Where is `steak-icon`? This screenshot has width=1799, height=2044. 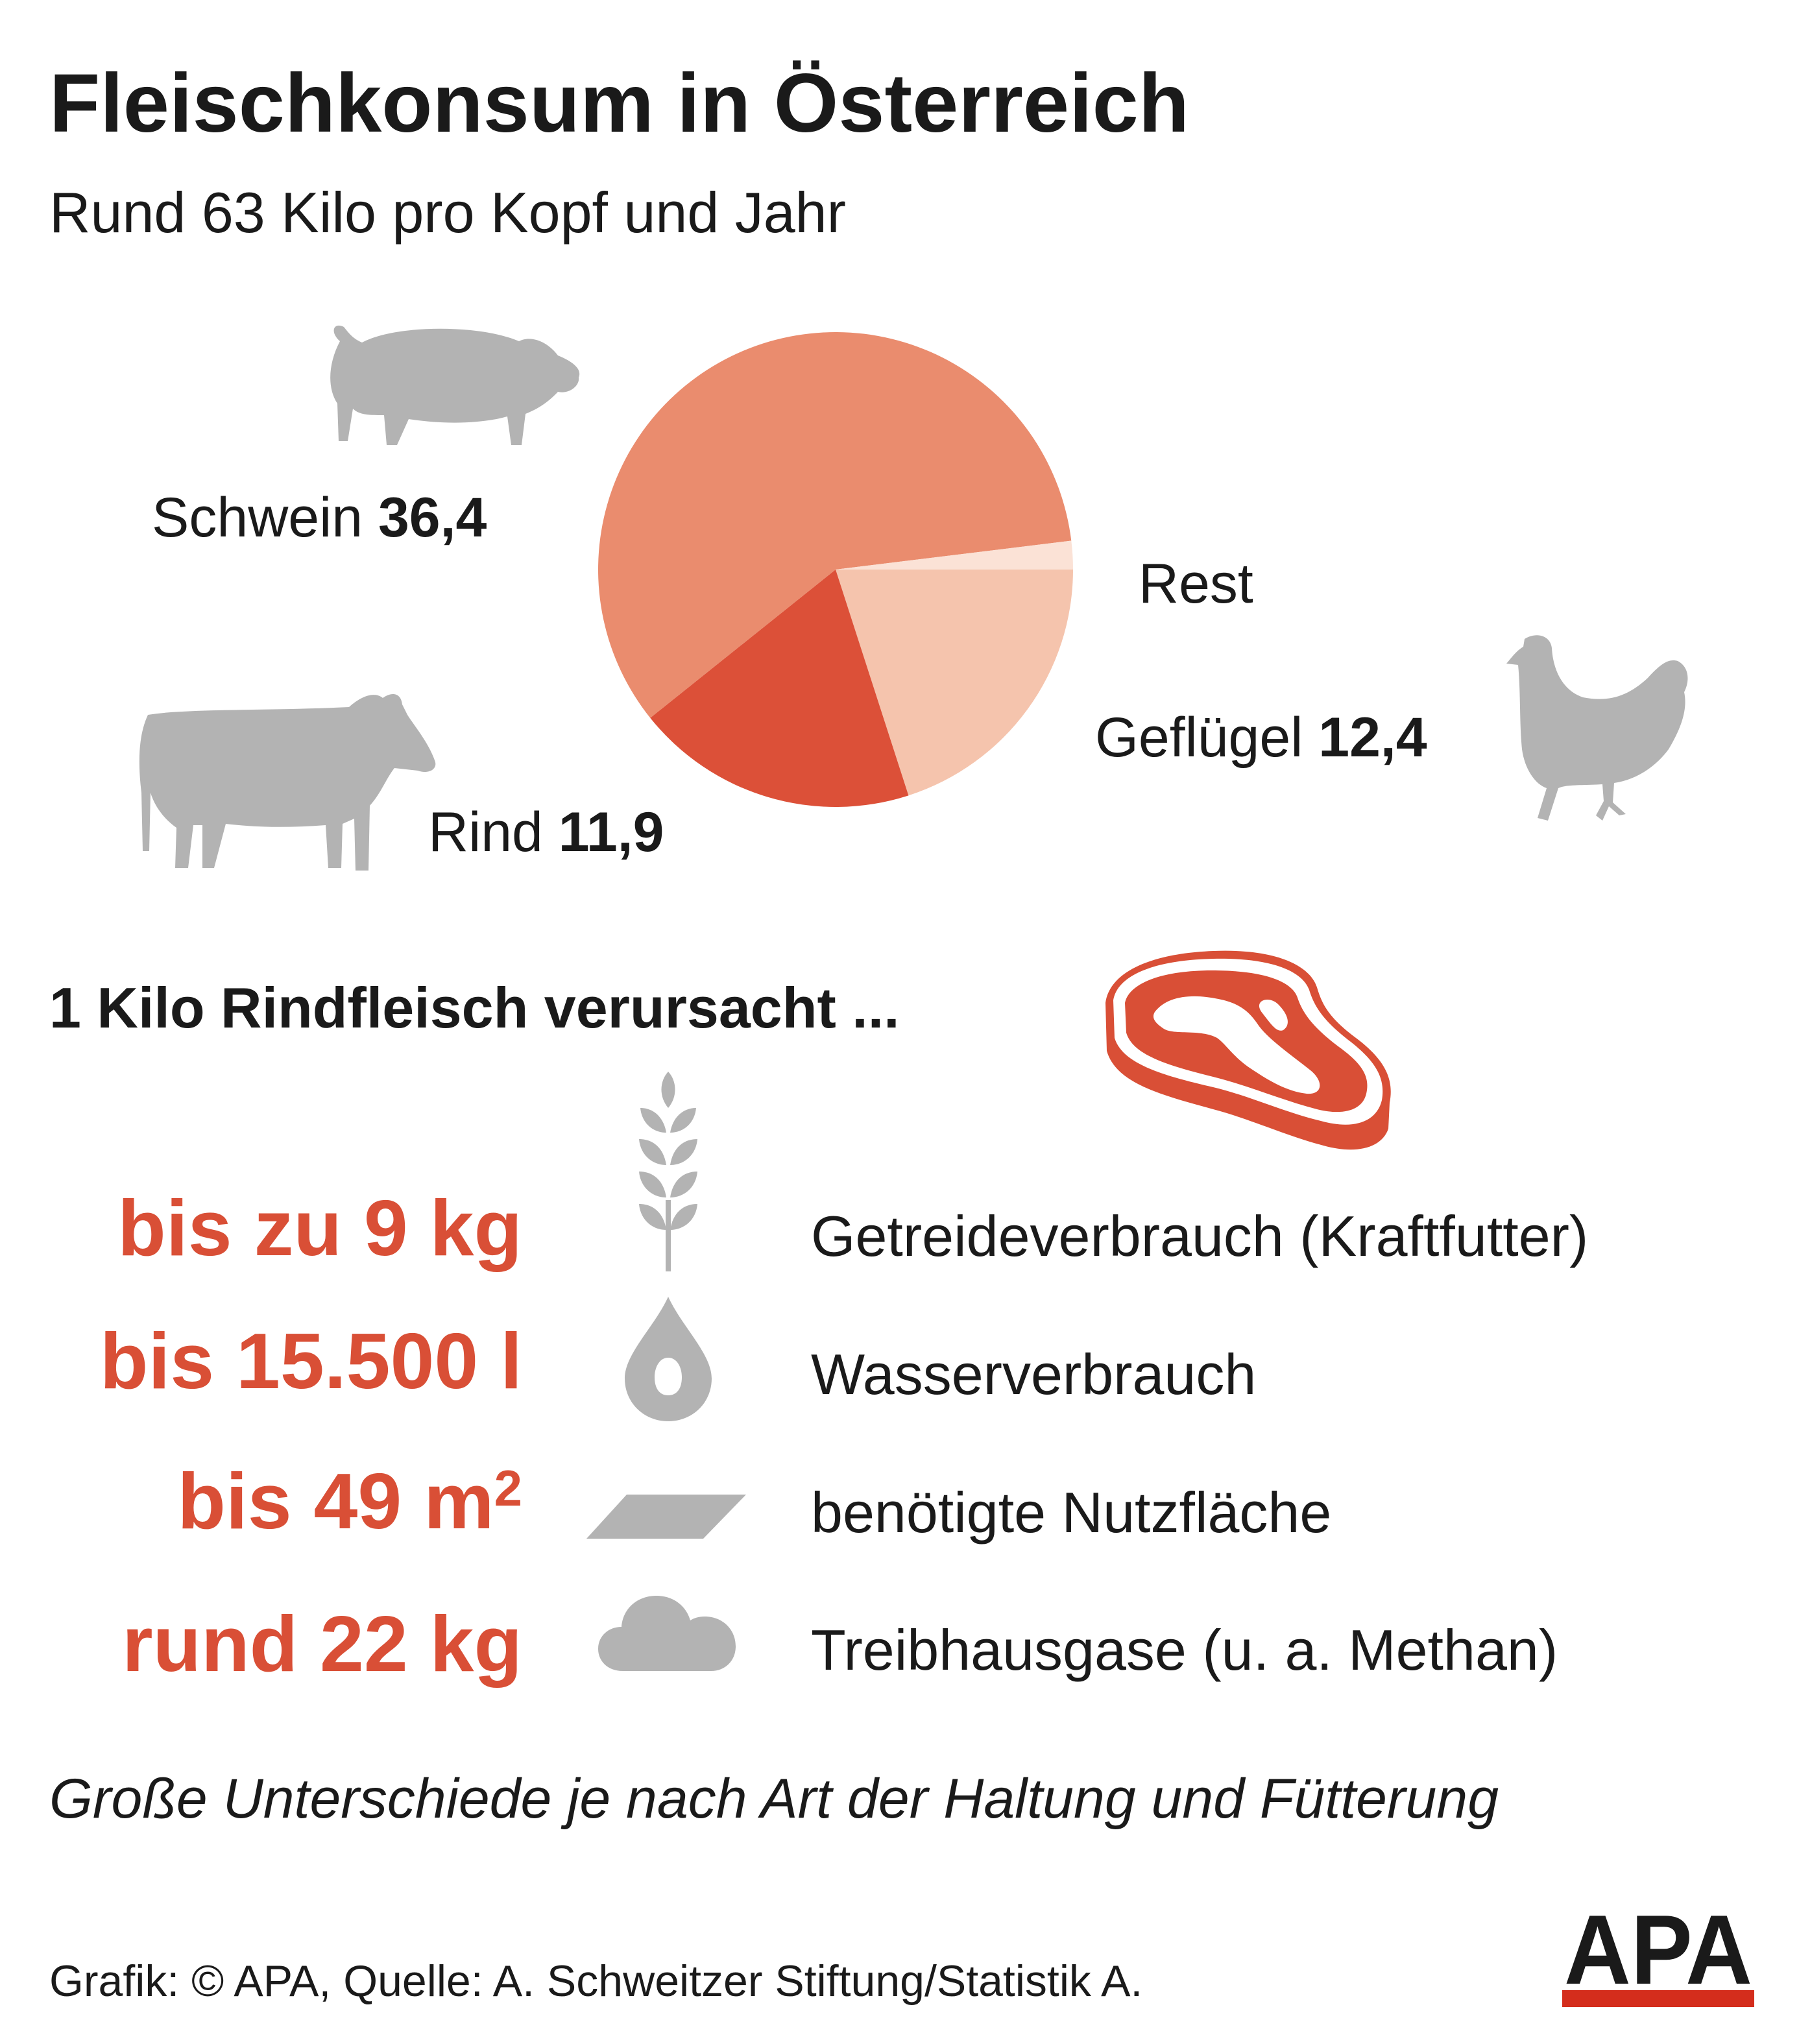
steak-icon is located at coordinates (1248, 1050).